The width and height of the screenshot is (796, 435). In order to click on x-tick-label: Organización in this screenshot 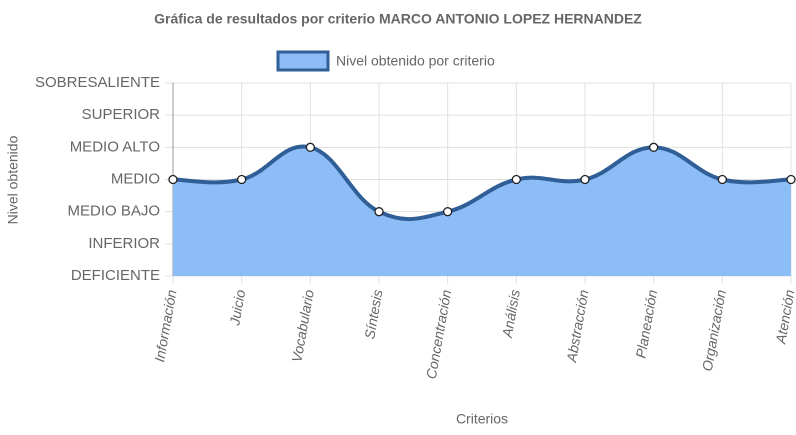, I will do `click(714, 330)`.